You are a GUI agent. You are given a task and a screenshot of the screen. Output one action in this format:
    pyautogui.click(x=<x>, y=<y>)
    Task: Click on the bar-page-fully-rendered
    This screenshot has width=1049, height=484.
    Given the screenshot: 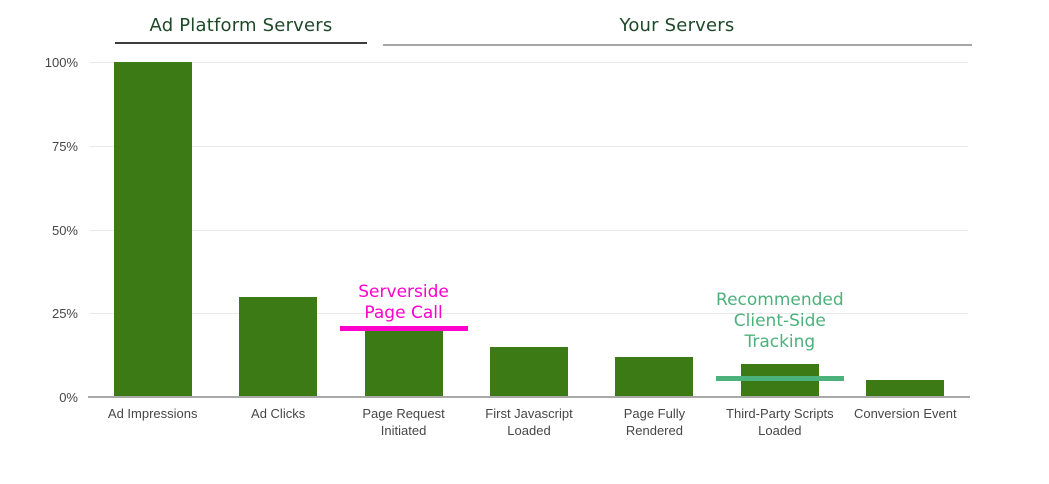 What is the action you would take?
    pyautogui.click(x=654, y=376)
    